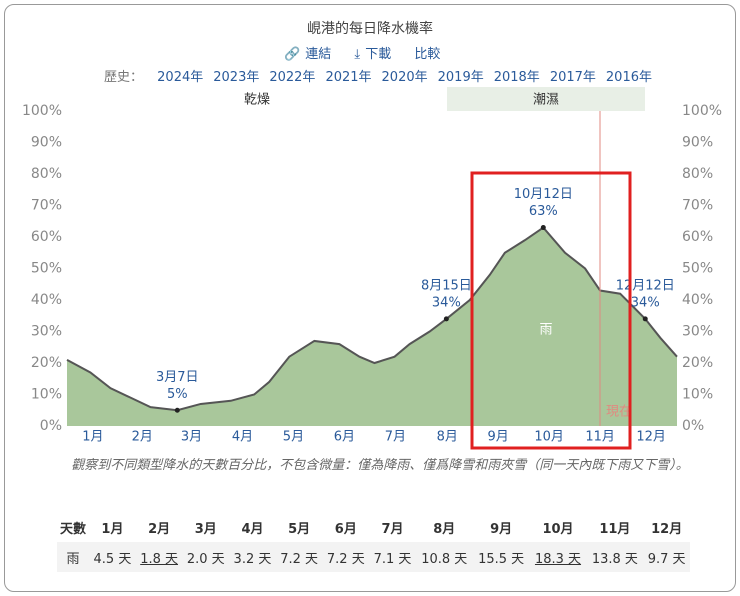 This screenshot has height=596, width=740. I want to click on y2-tick-label: 20%, so click(697, 363).